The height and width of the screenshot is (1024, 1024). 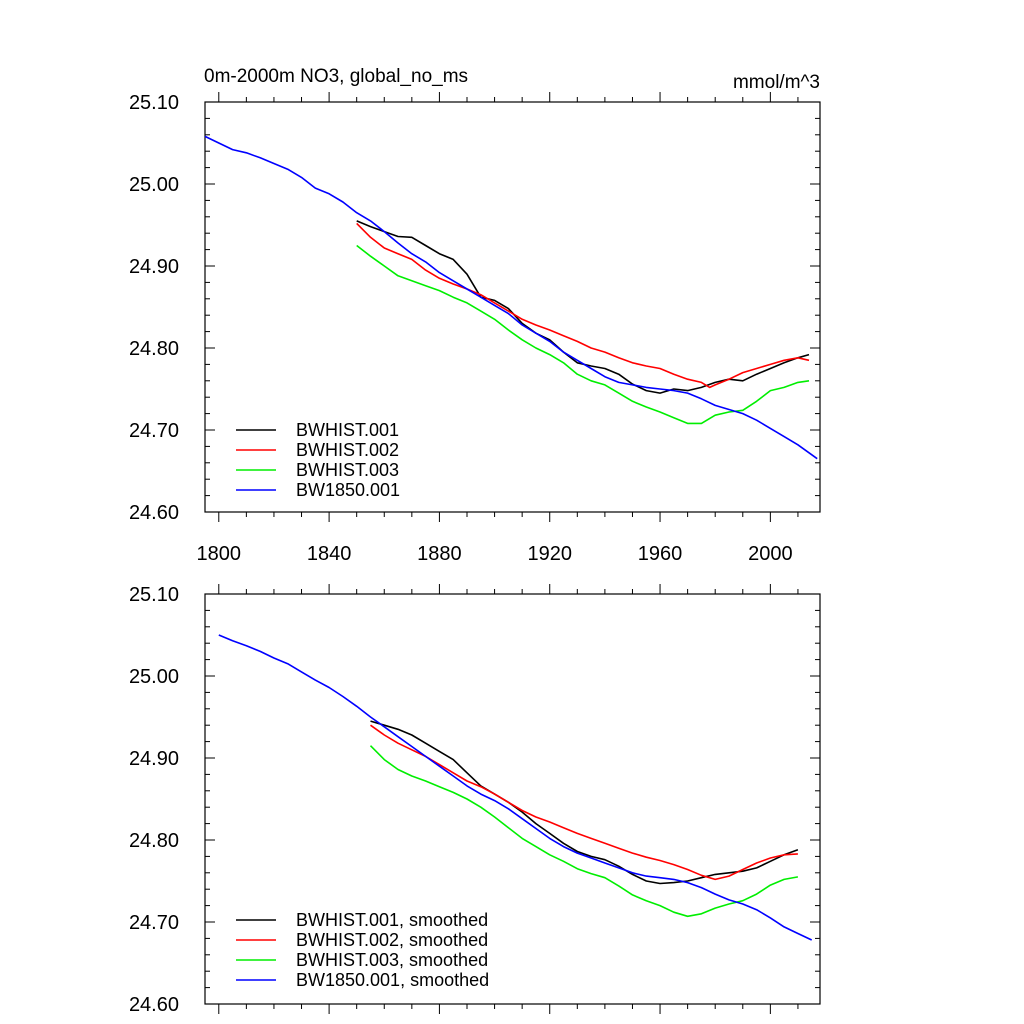 What do you see at coordinates (660, 554) in the screenshot?
I see `x-tick-label: 1960` at bounding box center [660, 554].